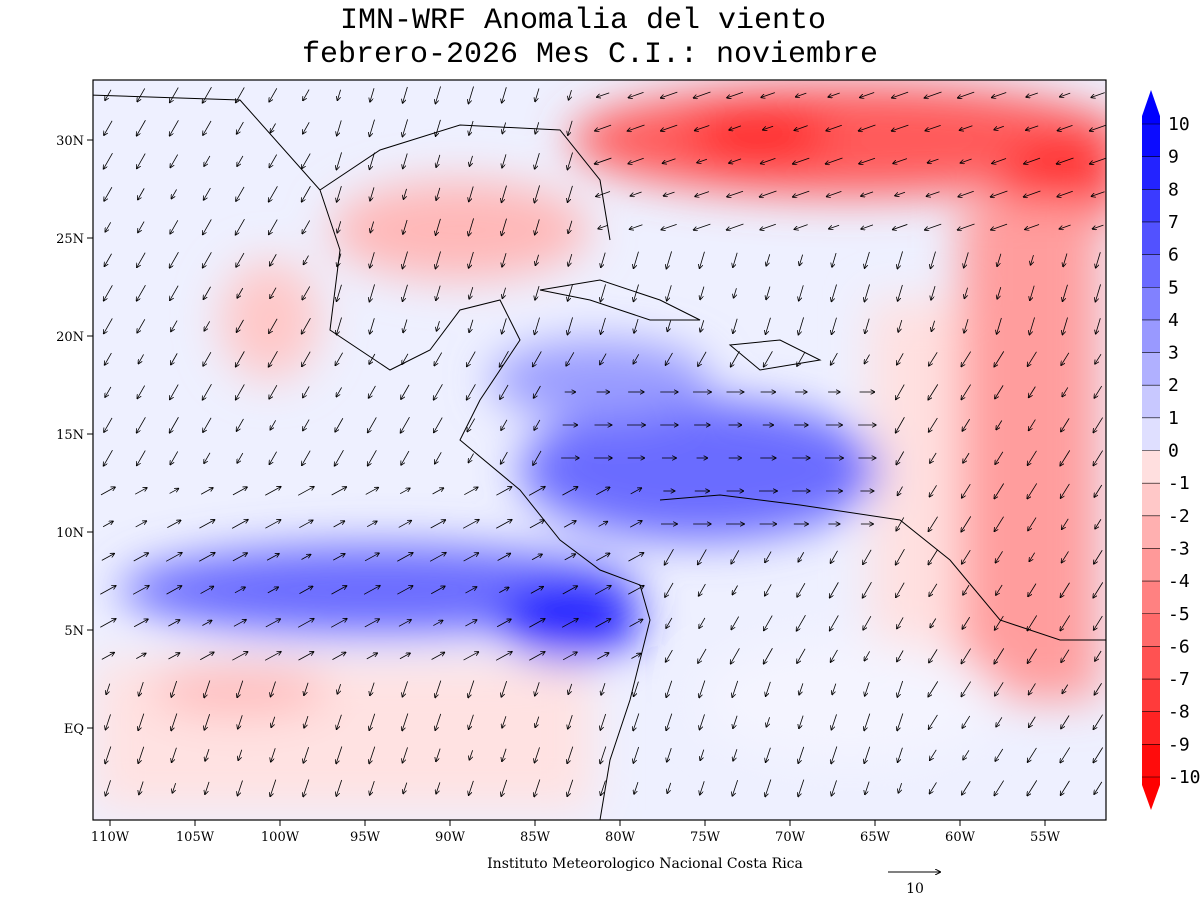 The height and width of the screenshot is (900, 1200). Describe the element at coordinates (1151, 797) in the screenshot. I see `colorbar-cap` at that location.